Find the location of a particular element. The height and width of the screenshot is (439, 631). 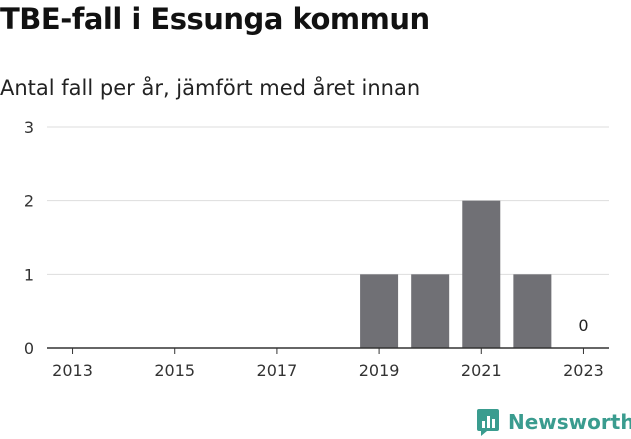

y-tick-label-0: 0 is located at coordinates (29, 348).